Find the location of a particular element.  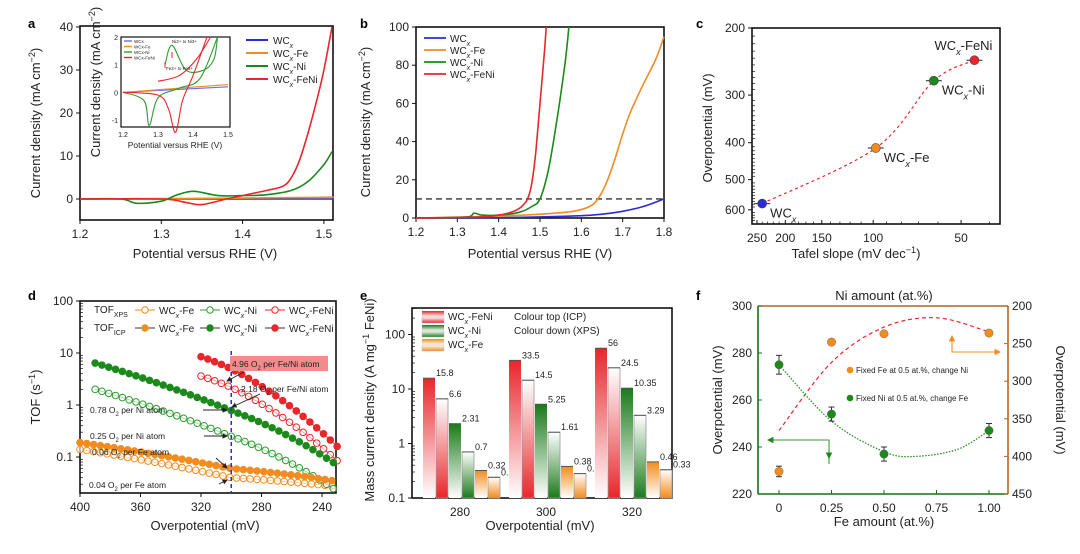

annotation-label: 4.96 O2 per Fe/Ni atom is located at coordinates (275, 365).